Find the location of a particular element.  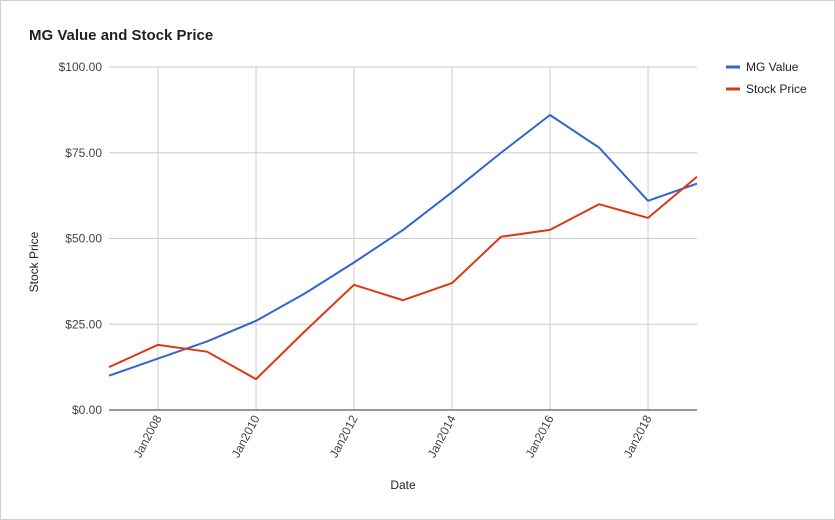

x-tick-label: Jan2008 is located at coordinates (148, 437).